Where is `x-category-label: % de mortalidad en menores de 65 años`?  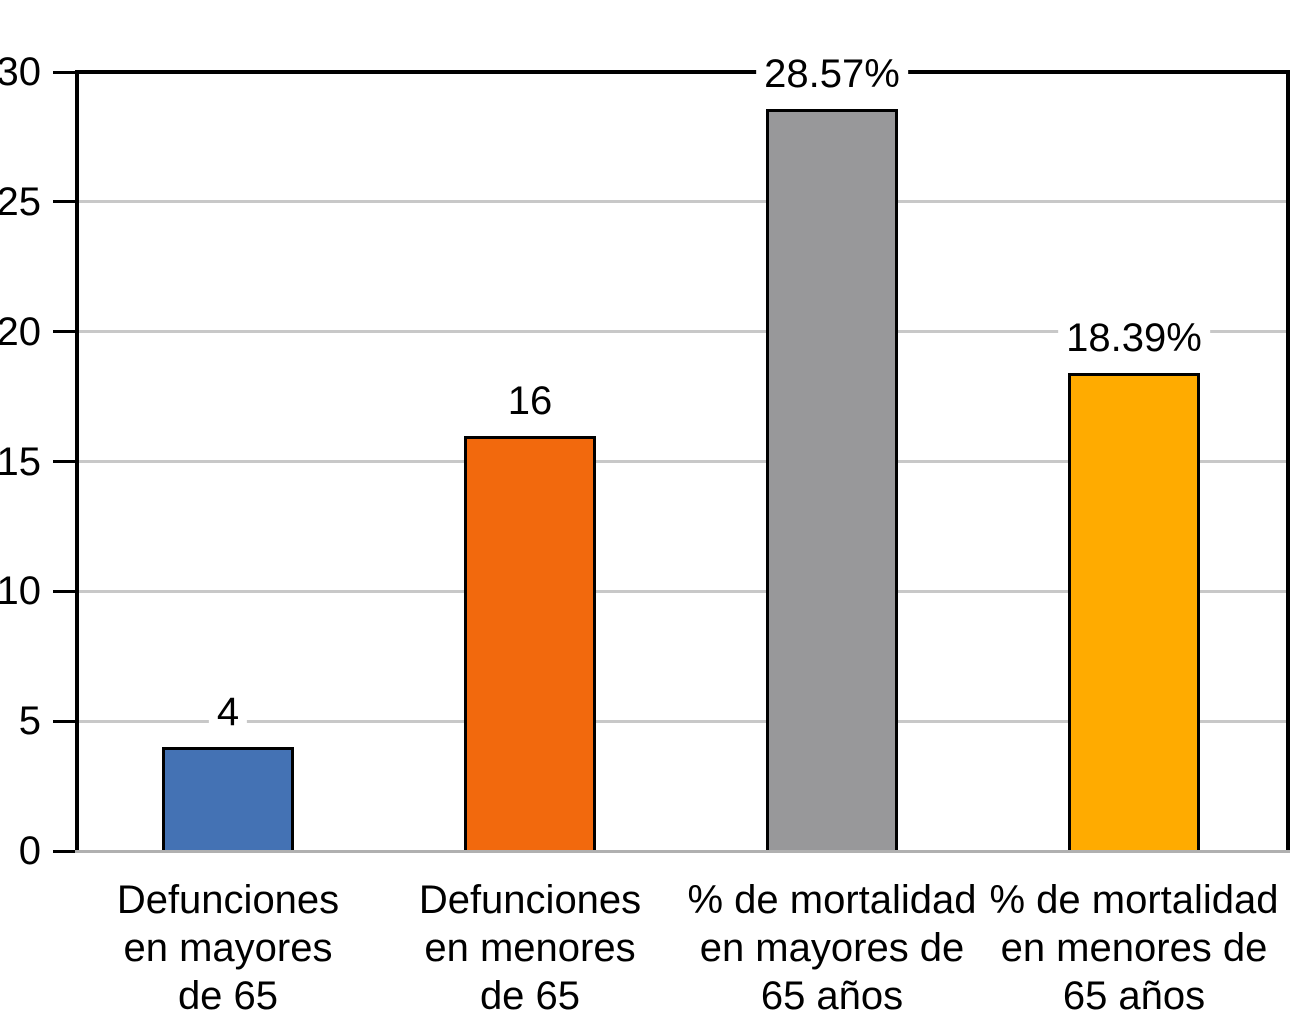 x-category-label: % de mortalidad en menores de 65 años is located at coordinates (1134, 948).